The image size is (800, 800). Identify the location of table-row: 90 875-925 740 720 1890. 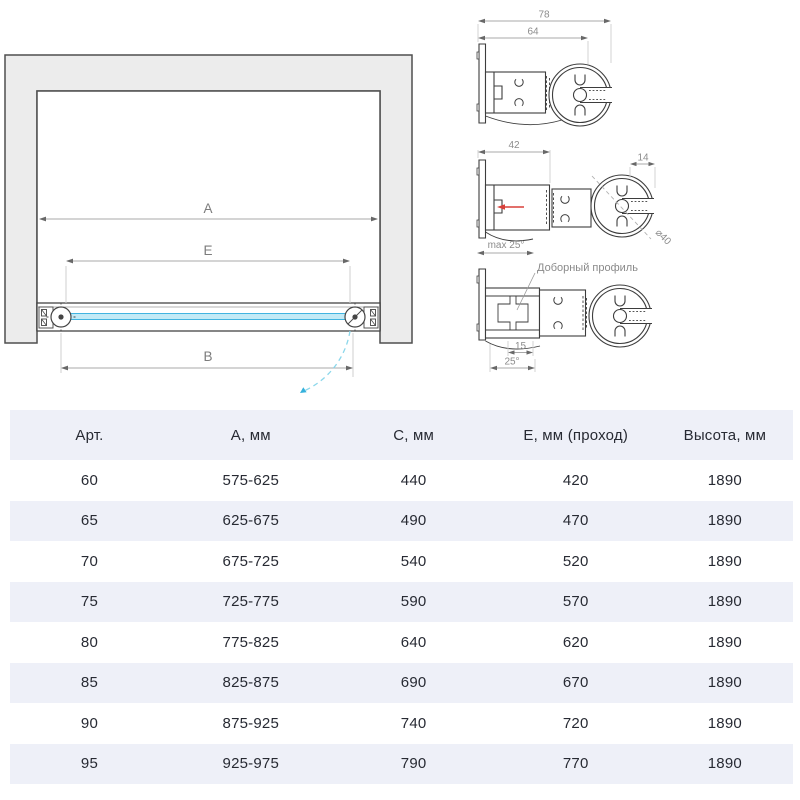
(401, 723).